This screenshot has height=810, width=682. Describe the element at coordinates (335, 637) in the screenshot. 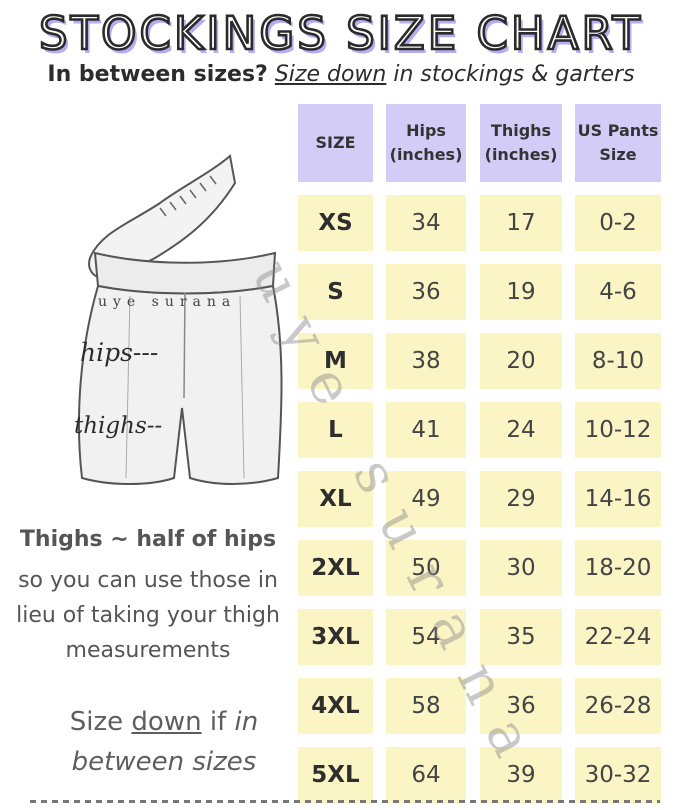

I see `size-cell: 3XL` at that location.